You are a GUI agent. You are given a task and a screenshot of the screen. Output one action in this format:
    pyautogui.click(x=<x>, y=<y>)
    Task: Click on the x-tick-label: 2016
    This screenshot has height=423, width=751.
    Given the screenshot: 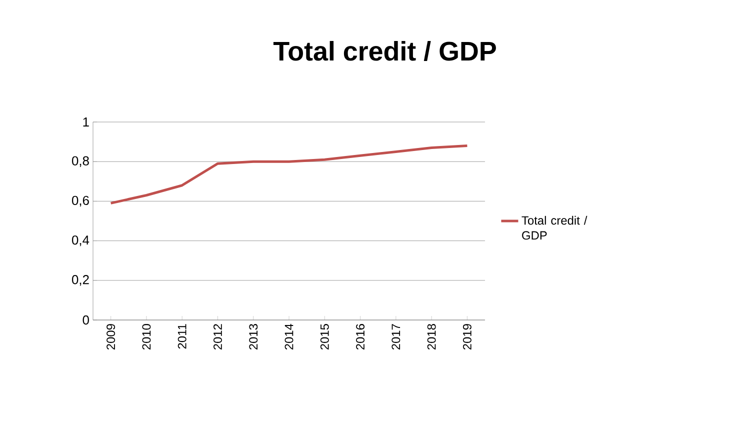 What is the action you would take?
    pyautogui.click(x=360, y=337)
    